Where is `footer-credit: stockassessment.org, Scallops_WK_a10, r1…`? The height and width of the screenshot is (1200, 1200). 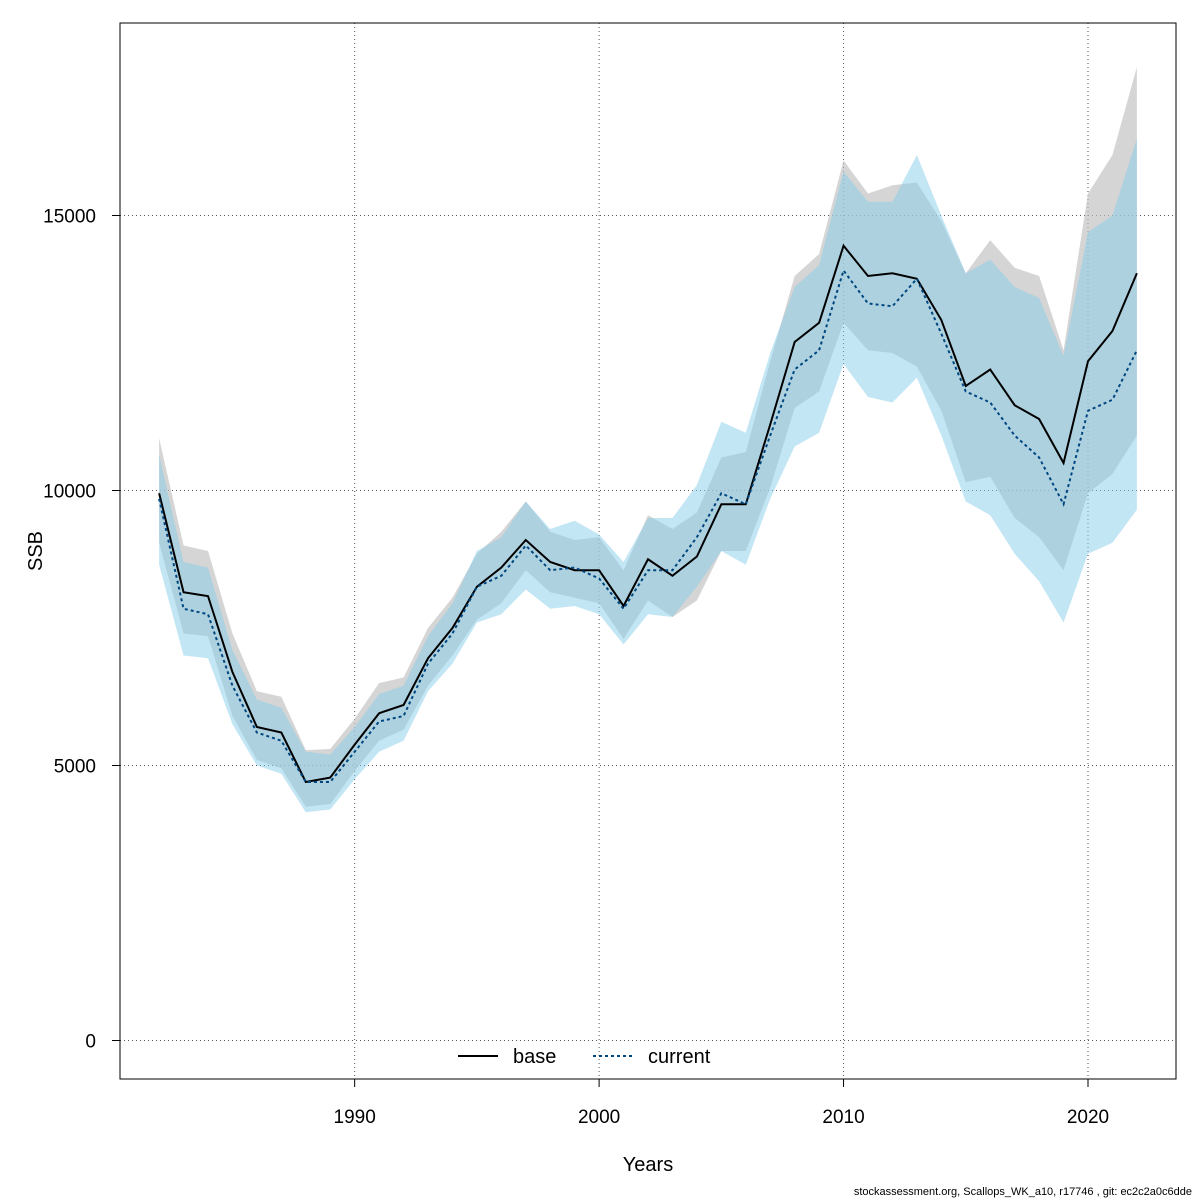
footer-credit: stockassessment.org, Scallops_WK_a10, r1… is located at coordinates (1023, 1192).